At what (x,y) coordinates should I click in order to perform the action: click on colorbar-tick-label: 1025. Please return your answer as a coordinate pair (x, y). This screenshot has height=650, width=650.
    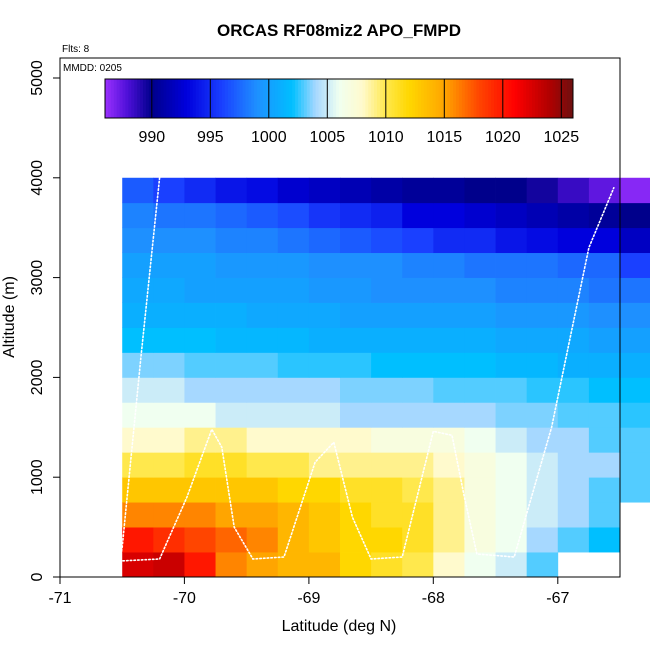
    Looking at the image, I should click on (562, 137).